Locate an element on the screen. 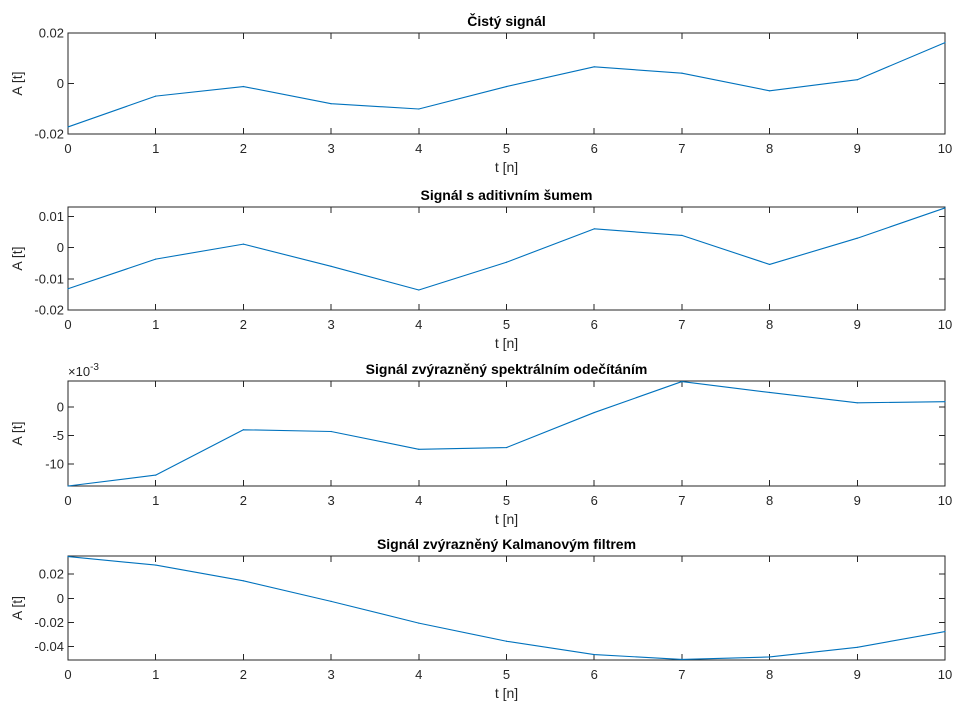 This screenshot has width=955, height=706. y-tick-label: -10 is located at coordinates (54, 464).